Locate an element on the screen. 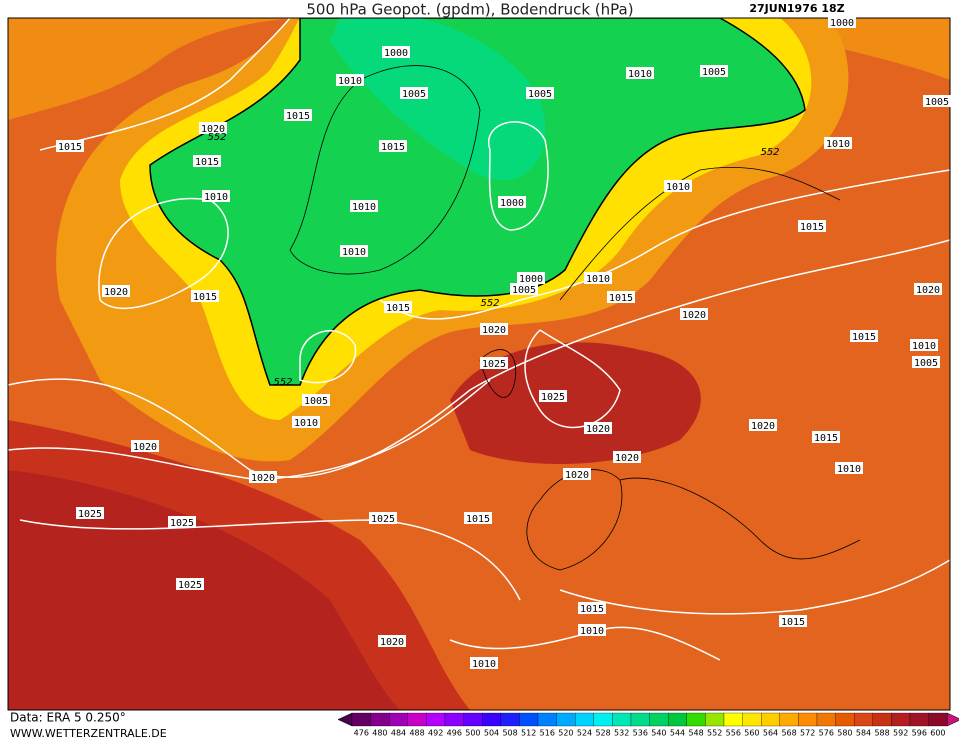 The height and width of the screenshot is (741, 959). colorbar-tick-label: 580 is located at coordinates (844, 733).